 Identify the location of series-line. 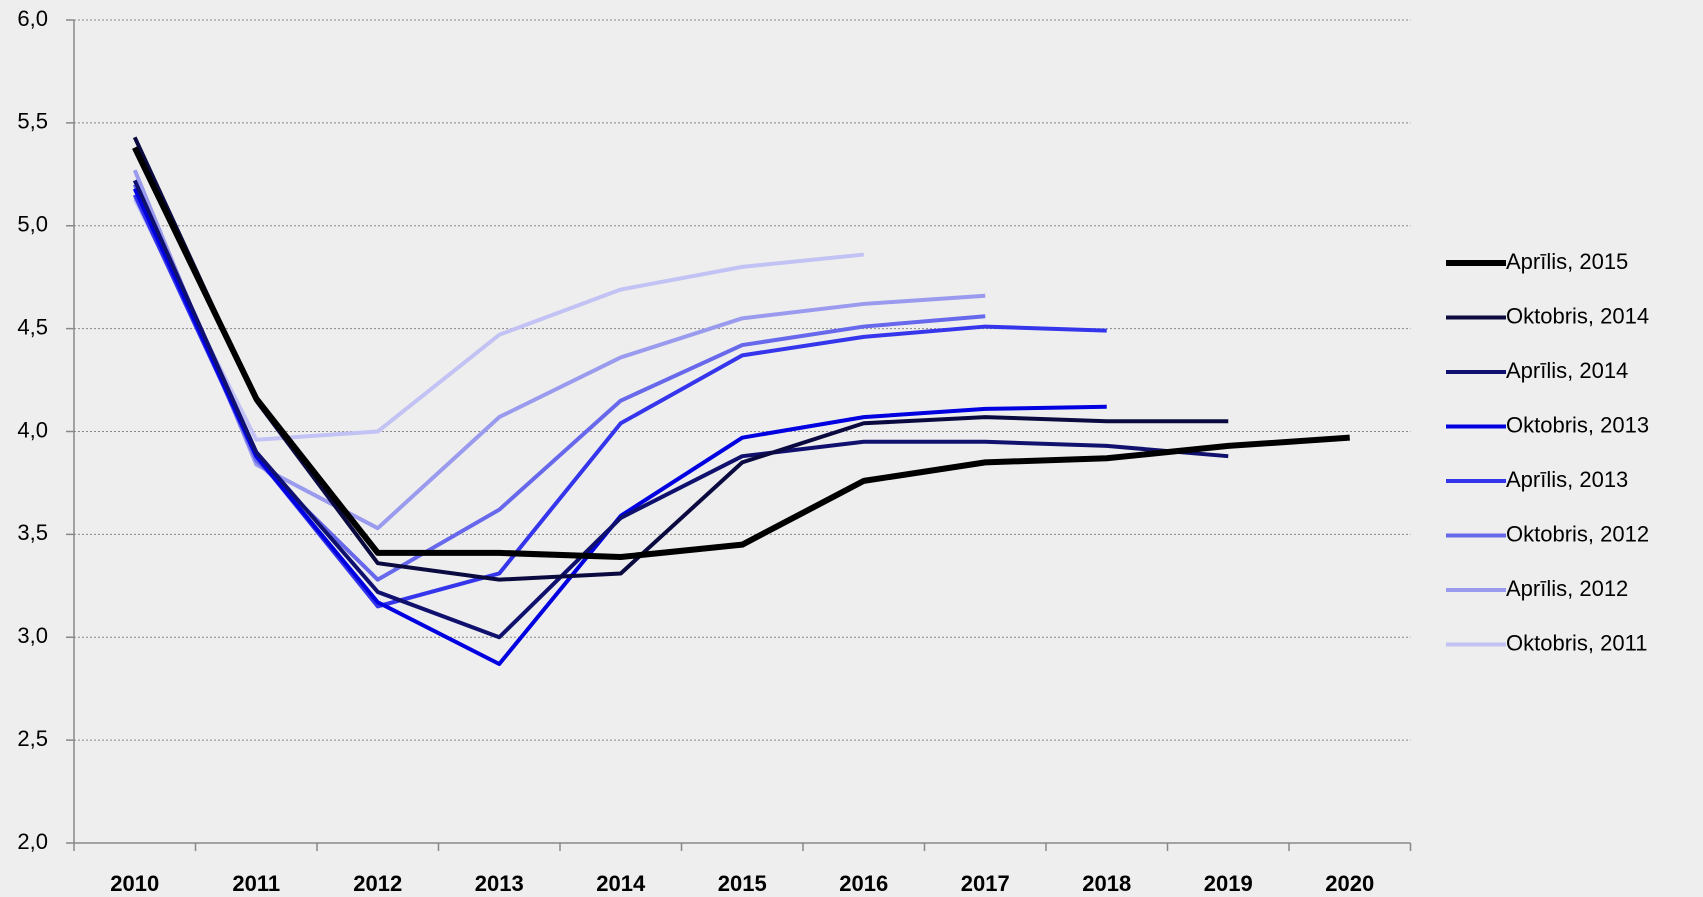
(498, 320).